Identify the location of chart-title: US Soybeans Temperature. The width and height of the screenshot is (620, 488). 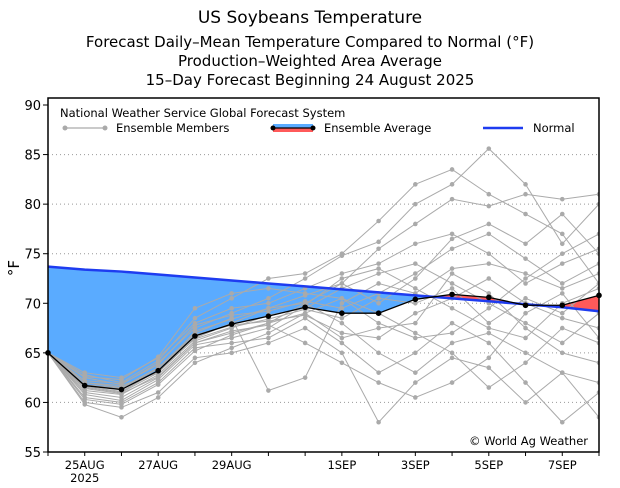
(310, 18).